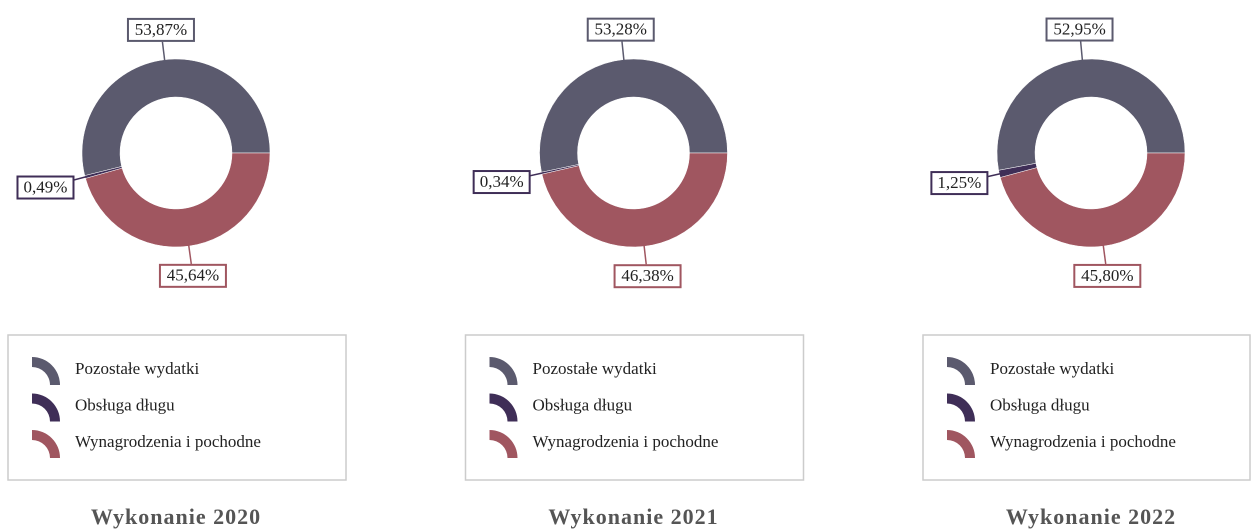 The height and width of the screenshot is (532, 1251). I want to click on data-label: 45,64%, so click(193, 275).